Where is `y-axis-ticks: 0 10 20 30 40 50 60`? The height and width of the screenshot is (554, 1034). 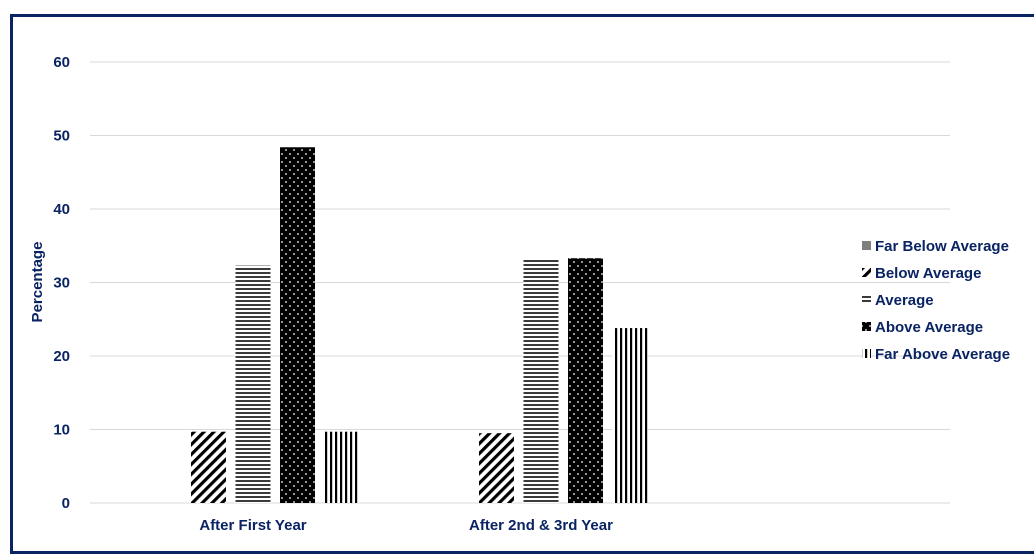 y-axis-ticks: 0 10 20 30 40 50 60 is located at coordinates (61, 283).